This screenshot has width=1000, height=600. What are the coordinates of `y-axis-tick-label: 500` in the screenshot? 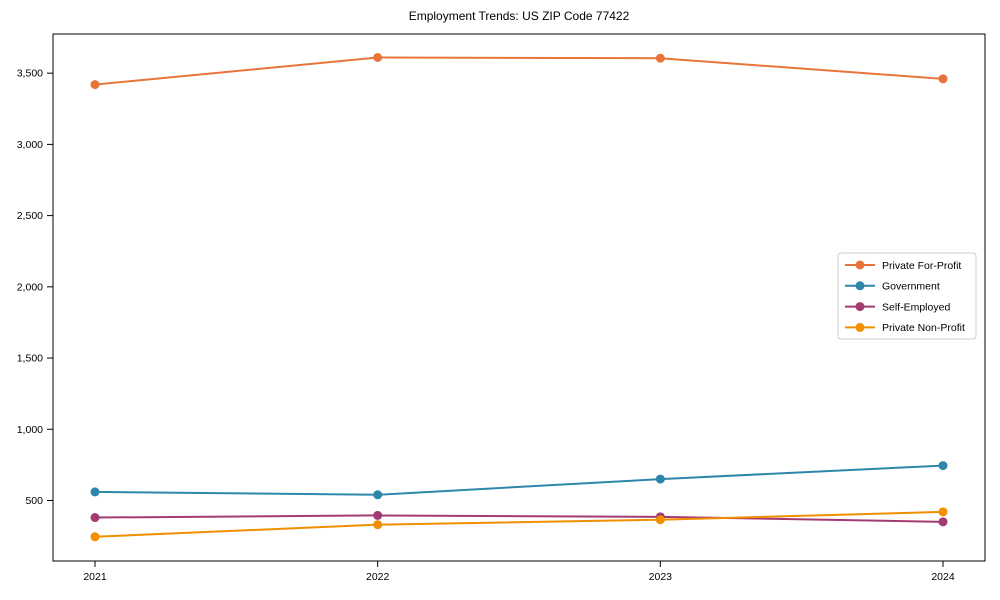 It's located at (34, 501).